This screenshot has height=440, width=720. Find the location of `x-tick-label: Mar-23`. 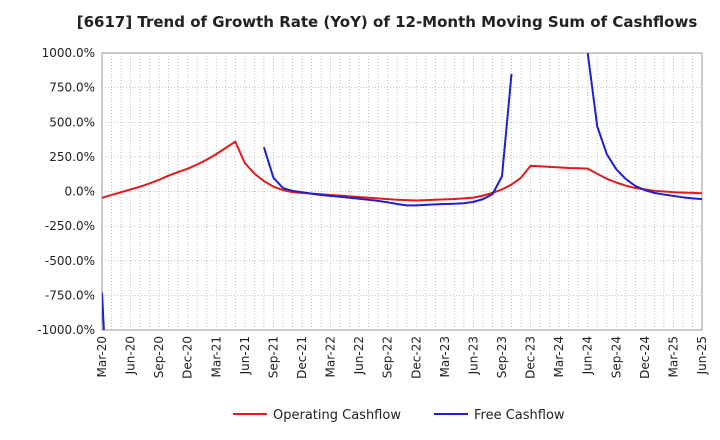

x-tick-label: Mar-23 is located at coordinates (445, 356).